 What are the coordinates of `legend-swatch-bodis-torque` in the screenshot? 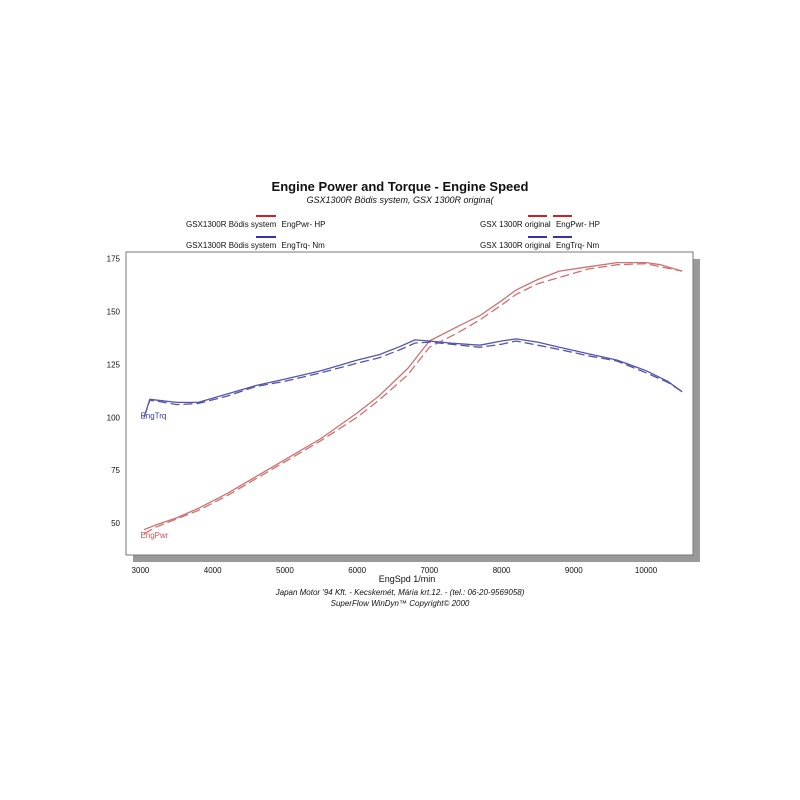 It's located at (266, 237).